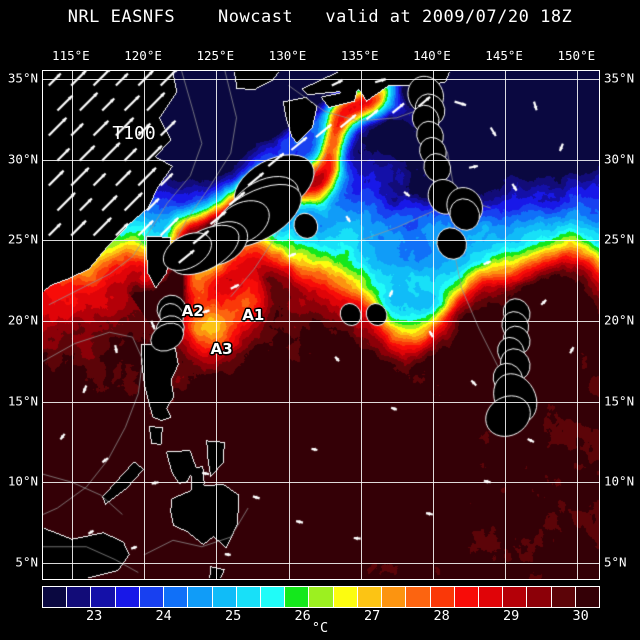  What do you see at coordinates (619, 239) in the screenshot?
I see `lat-tick-label-right-25: 25°N` at bounding box center [619, 239].